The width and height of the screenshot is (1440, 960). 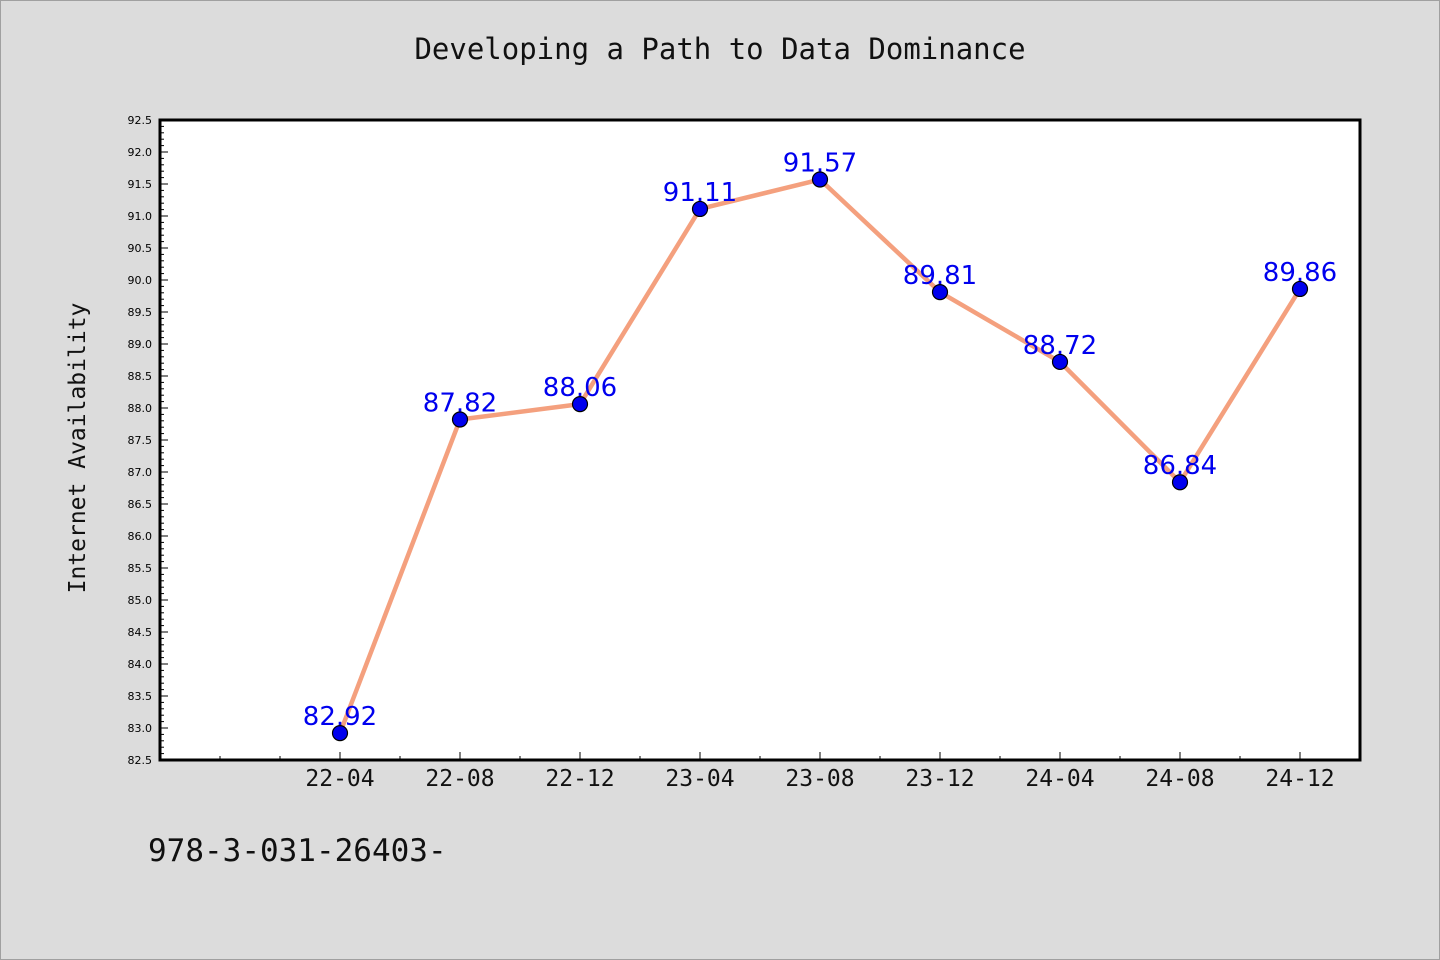 What do you see at coordinates (140, 152) in the screenshot?
I see `y-tick-label: 92.0` at bounding box center [140, 152].